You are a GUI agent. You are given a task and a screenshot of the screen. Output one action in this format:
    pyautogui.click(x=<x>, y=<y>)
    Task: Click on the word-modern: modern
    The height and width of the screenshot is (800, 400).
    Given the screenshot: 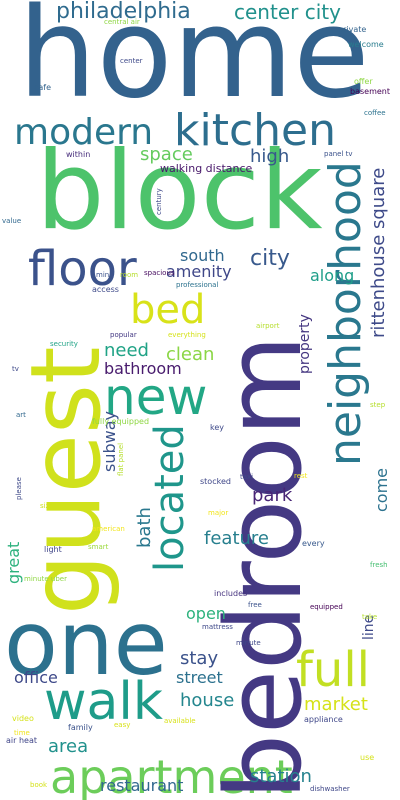 What is the action you would take?
    pyautogui.click(x=84, y=132)
    